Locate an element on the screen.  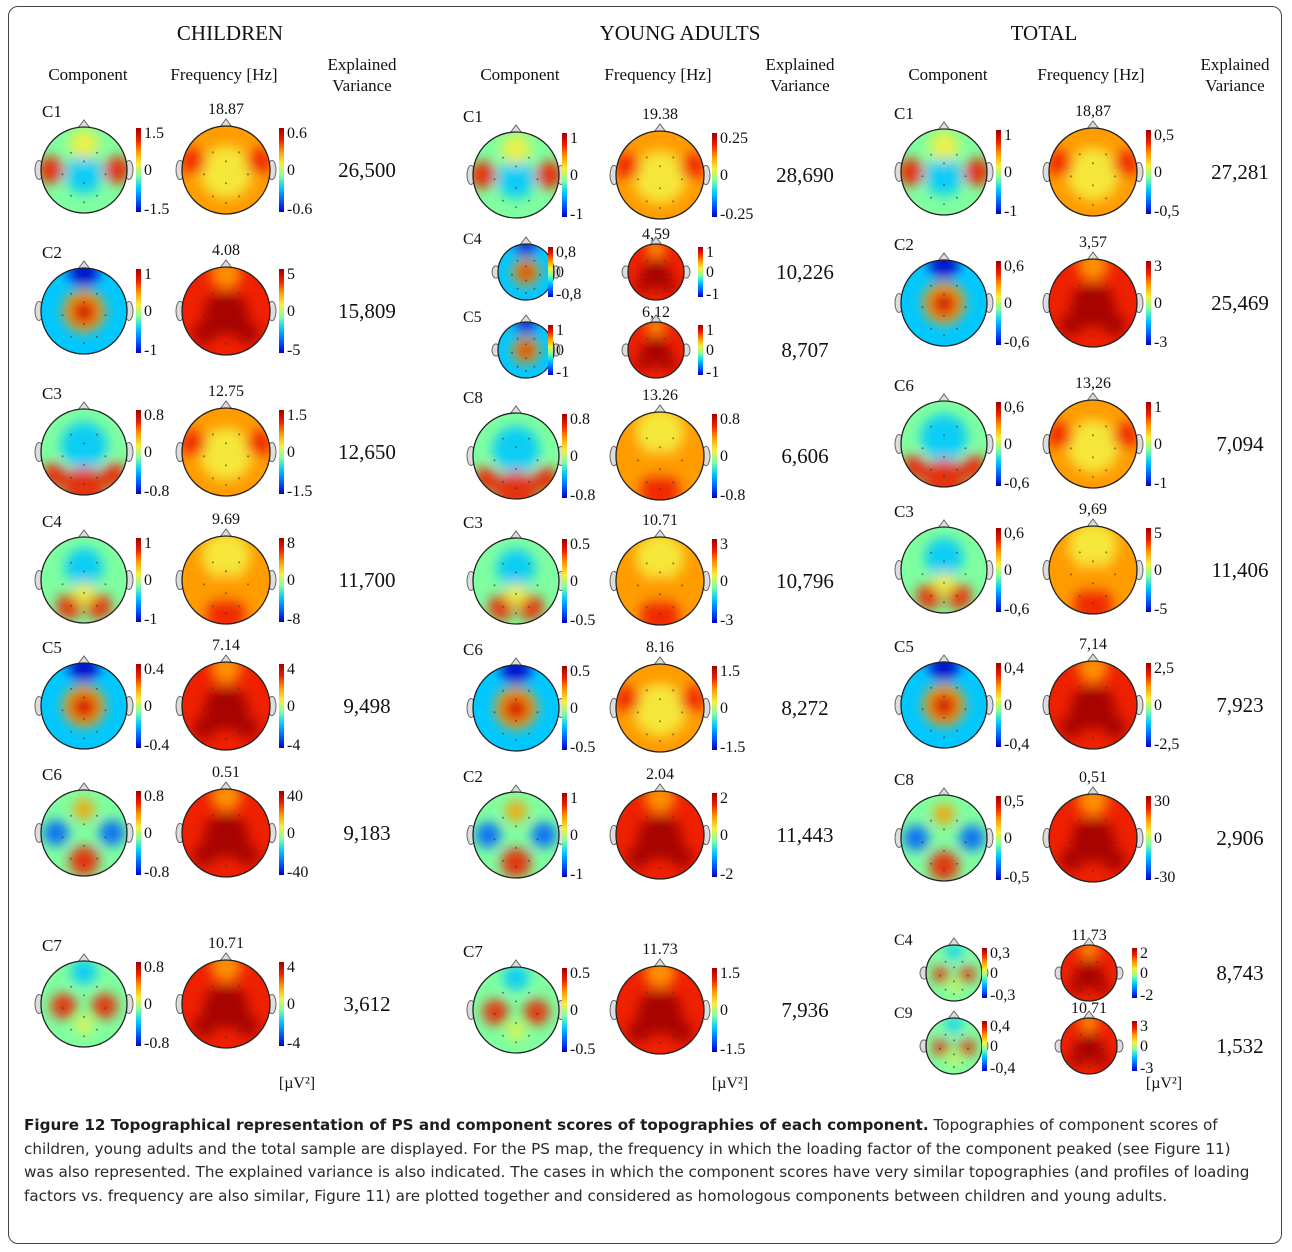
peak-frequency: 13,26 is located at coordinates (1093, 383).